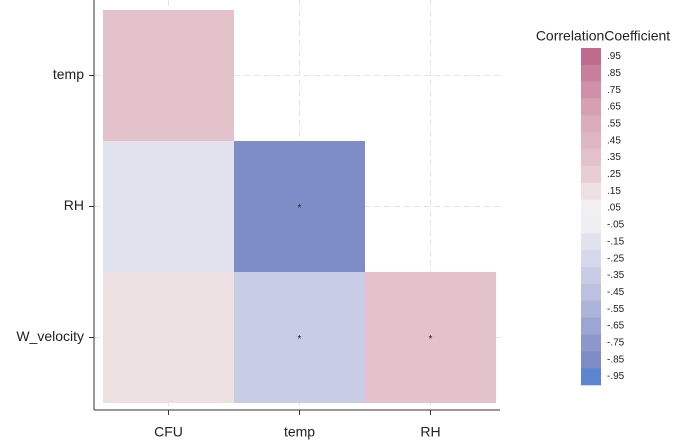  Describe the element at coordinates (614, 73) in the screenshot. I see `legend-label: .85` at that location.